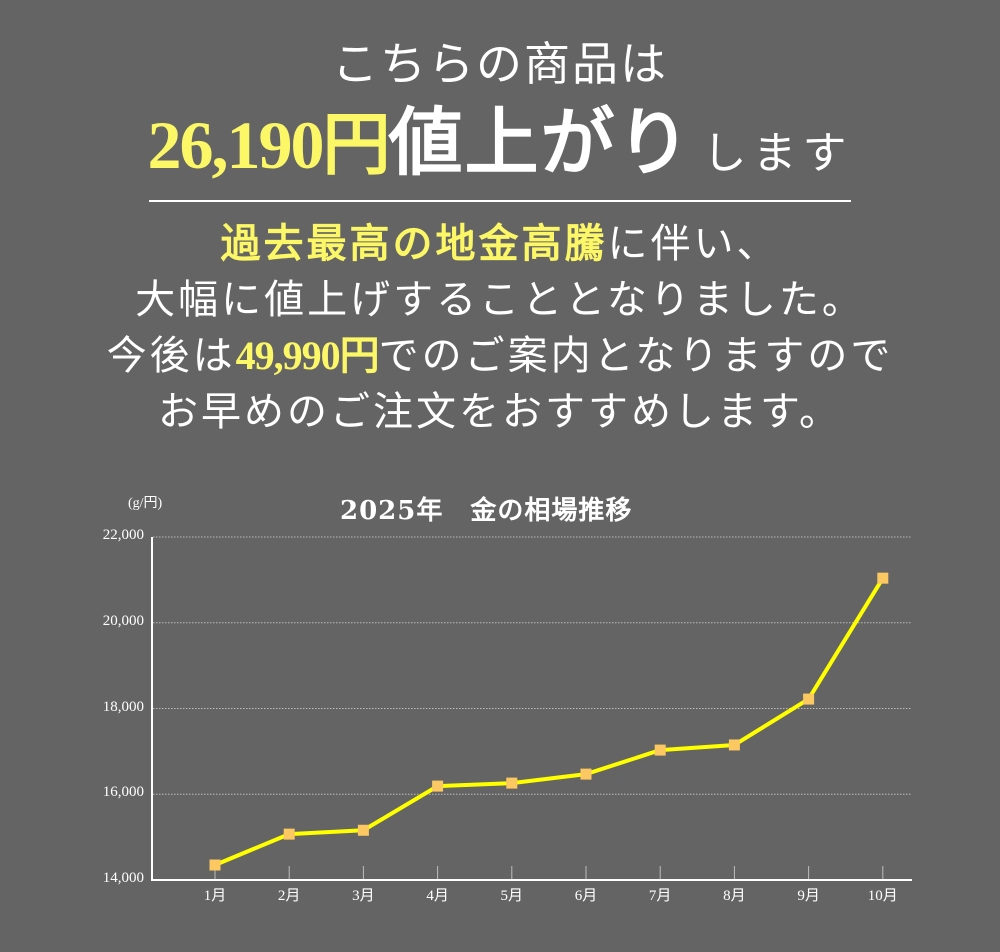  I want to click on message-line-4: お早めのご注文をおすすめします。, so click(500, 412).